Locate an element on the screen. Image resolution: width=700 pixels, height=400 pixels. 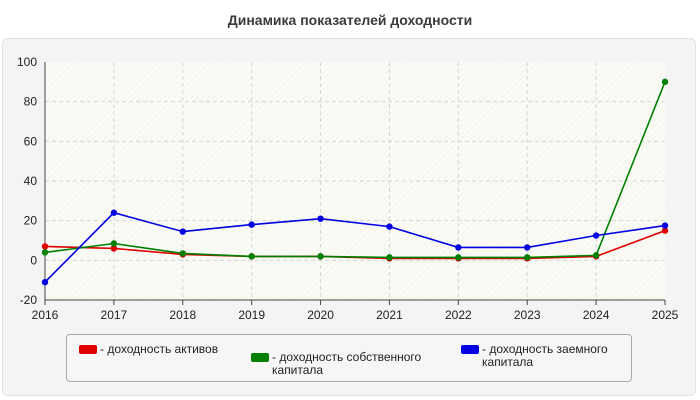
y-tick-label: 100 is located at coordinates (27, 62).